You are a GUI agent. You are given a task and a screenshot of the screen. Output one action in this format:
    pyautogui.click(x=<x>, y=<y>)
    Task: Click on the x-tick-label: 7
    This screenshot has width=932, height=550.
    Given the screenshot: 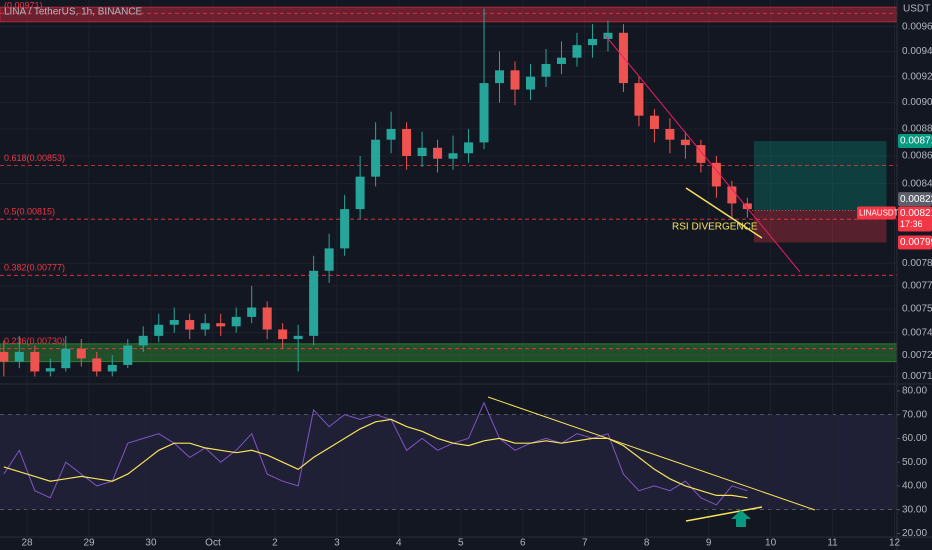 What is the action you would take?
    pyautogui.click(x=585, y=543)
    